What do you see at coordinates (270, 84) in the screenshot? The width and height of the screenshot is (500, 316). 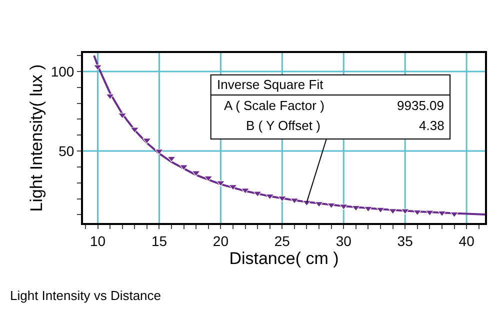 I see `annotation: Inverse Square Fit` at bounding box center [270, 84].